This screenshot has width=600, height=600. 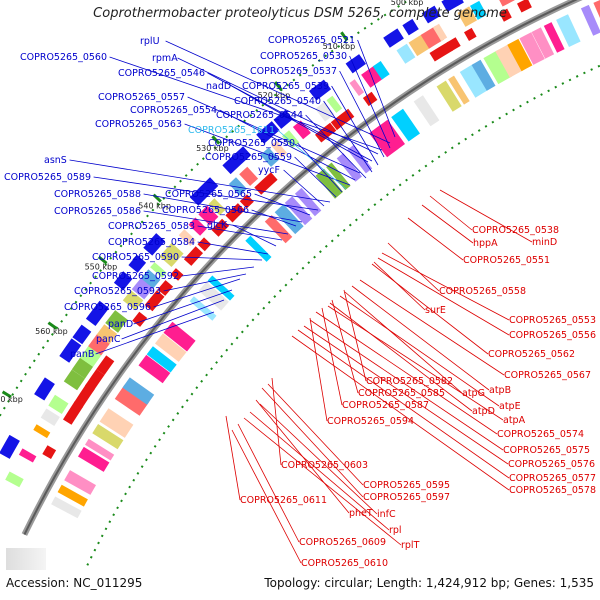 What do you see at coordinates (274, 95) in the screenshot?
I see `tick-label: 520 kbp` at bounding box center [274, 95].